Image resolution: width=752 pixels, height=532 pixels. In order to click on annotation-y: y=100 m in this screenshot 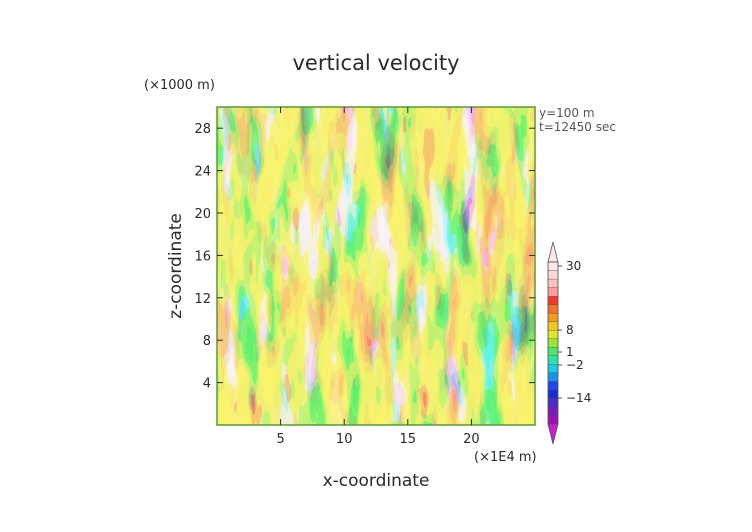, I will do `click(567, 113)`.